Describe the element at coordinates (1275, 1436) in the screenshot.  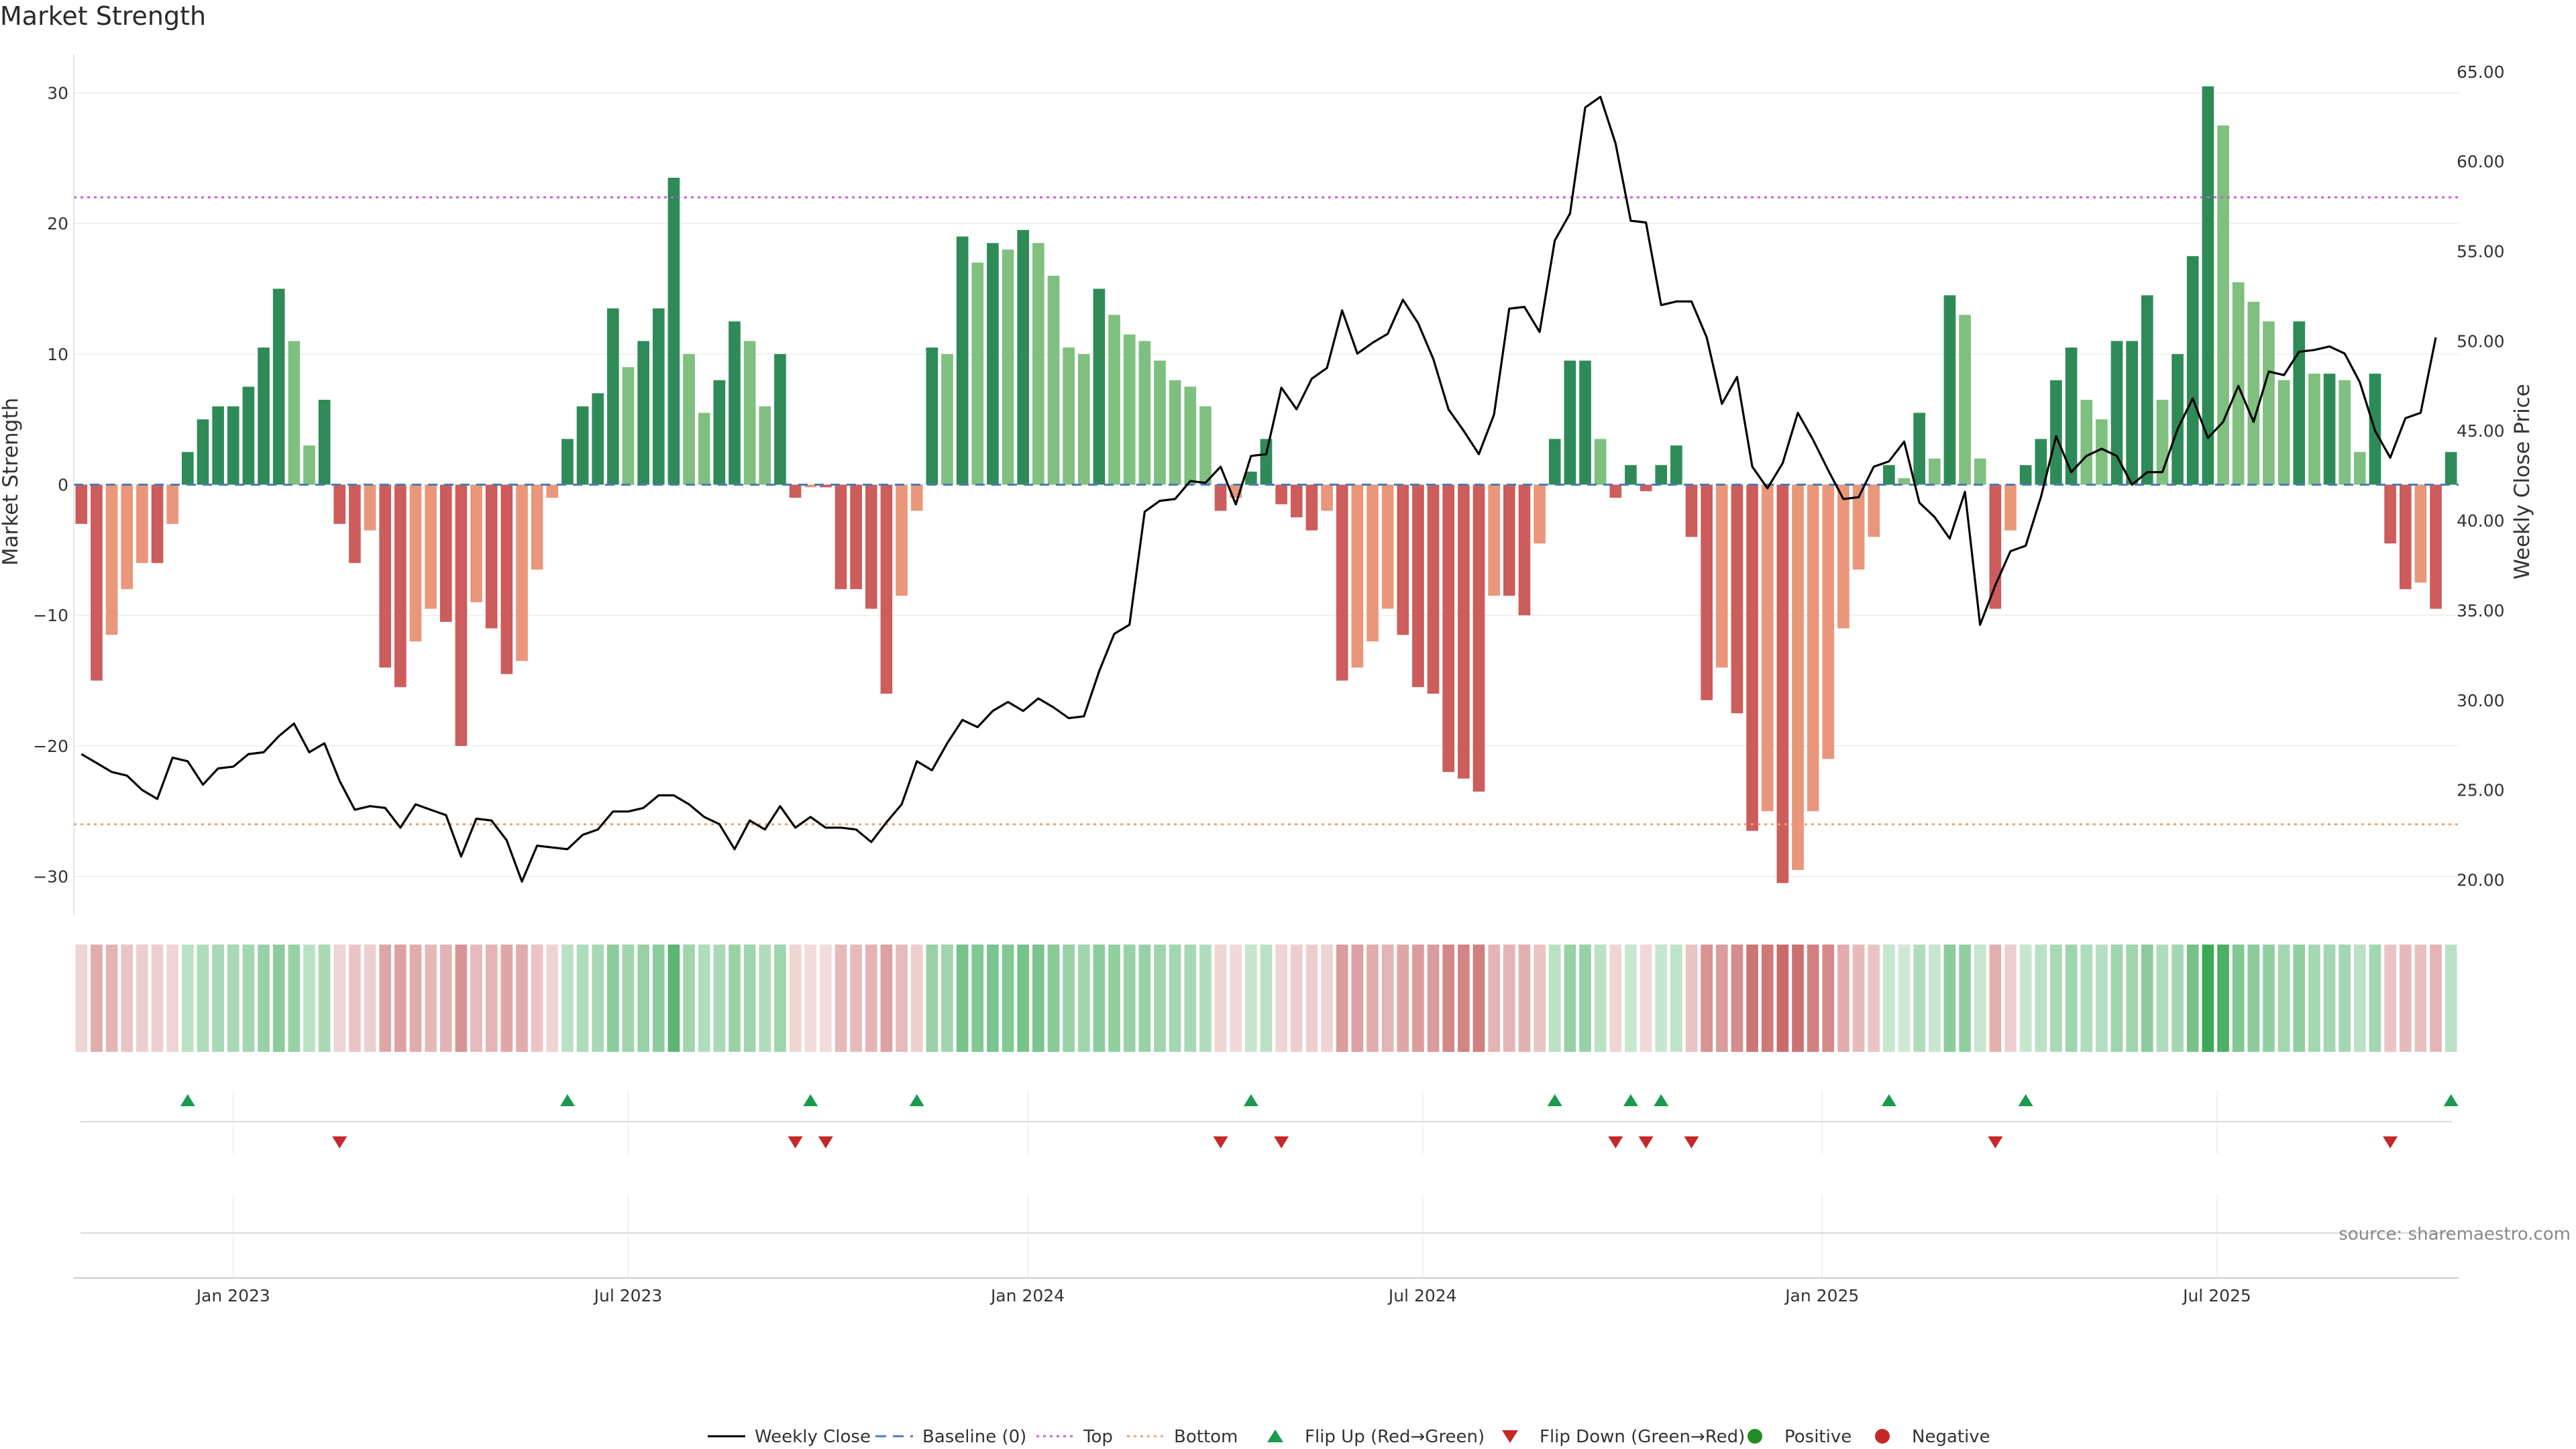
I see `legend-swatch` at that location.